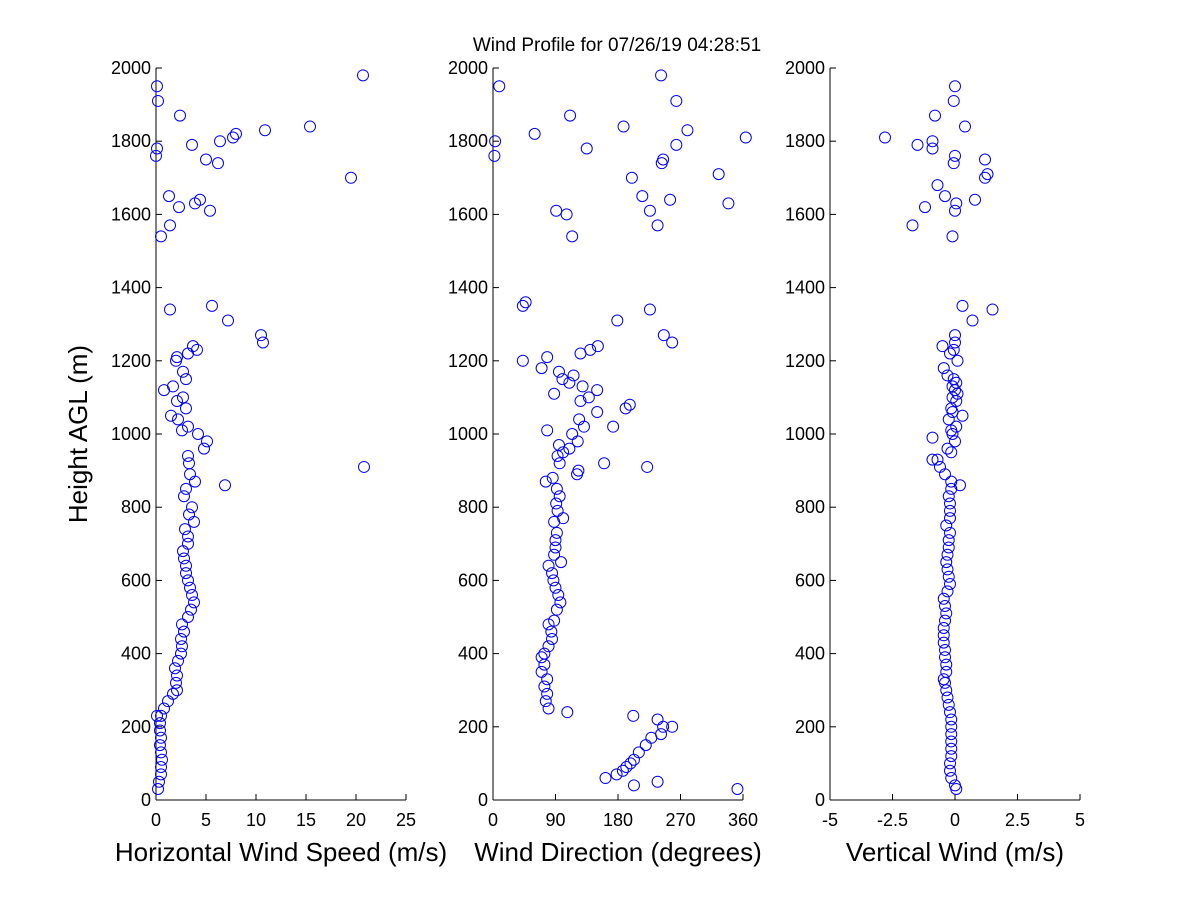 The height and width of the screenshot is (900, 1200). Describe the element at coordinates (830, 820) in the screenshot. I see `x-tick-label: -5` at that location.